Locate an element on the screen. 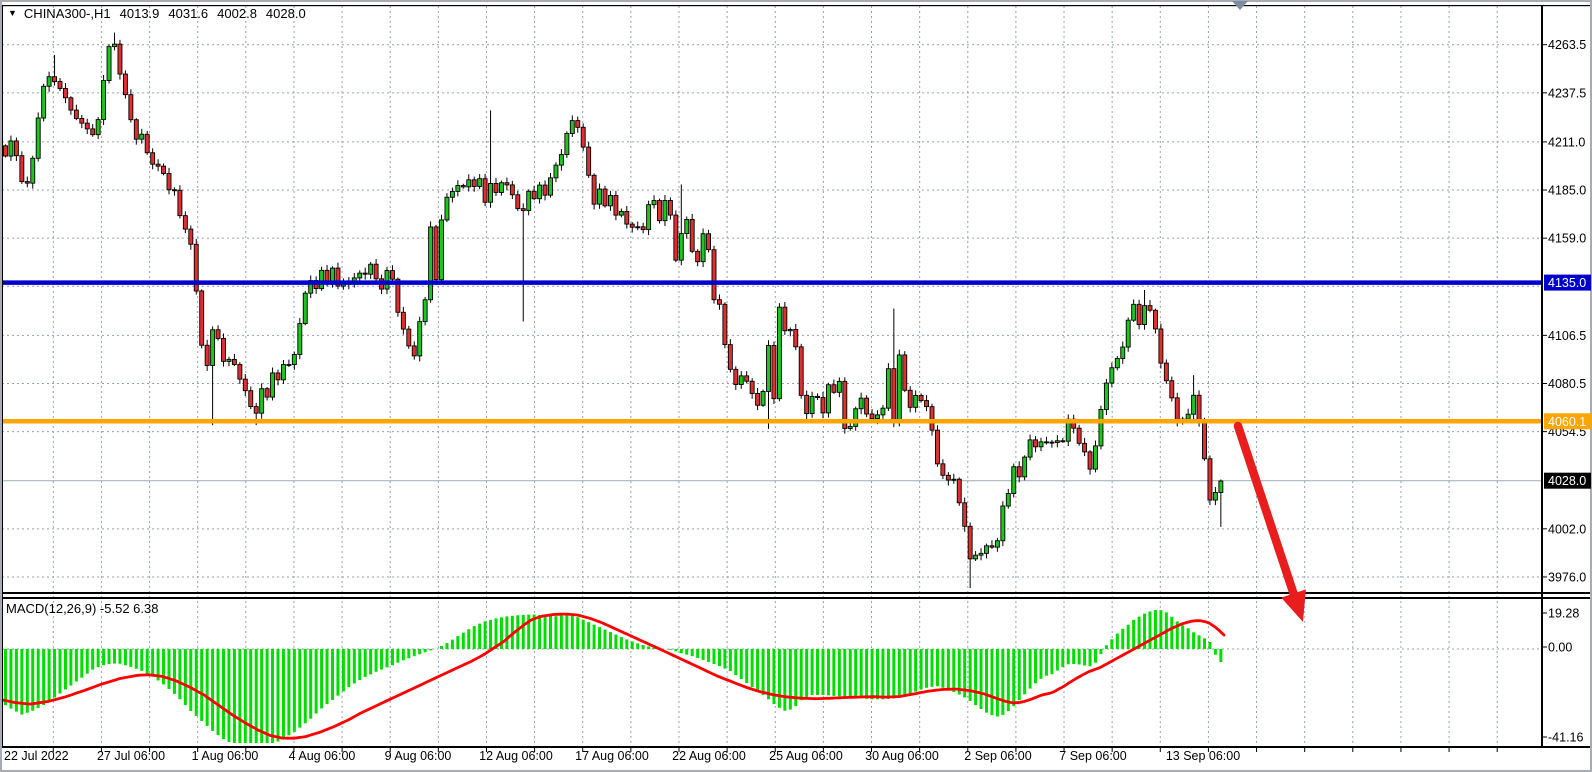 The image size is (1592, 772). trend-arrow-shaft is located at coordinates (1266, 512).